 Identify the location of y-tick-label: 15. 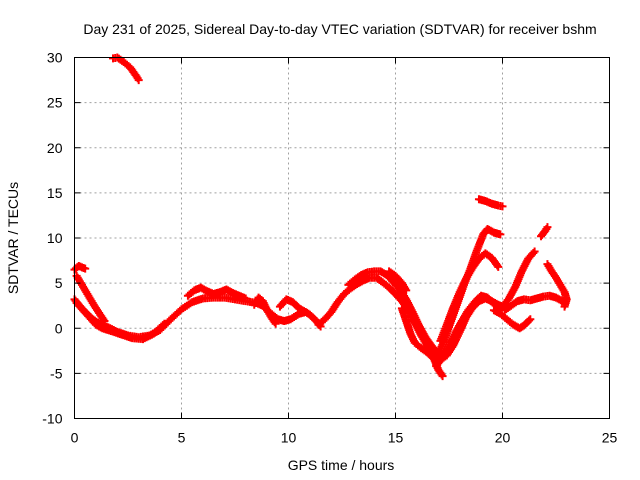
(55, 193).